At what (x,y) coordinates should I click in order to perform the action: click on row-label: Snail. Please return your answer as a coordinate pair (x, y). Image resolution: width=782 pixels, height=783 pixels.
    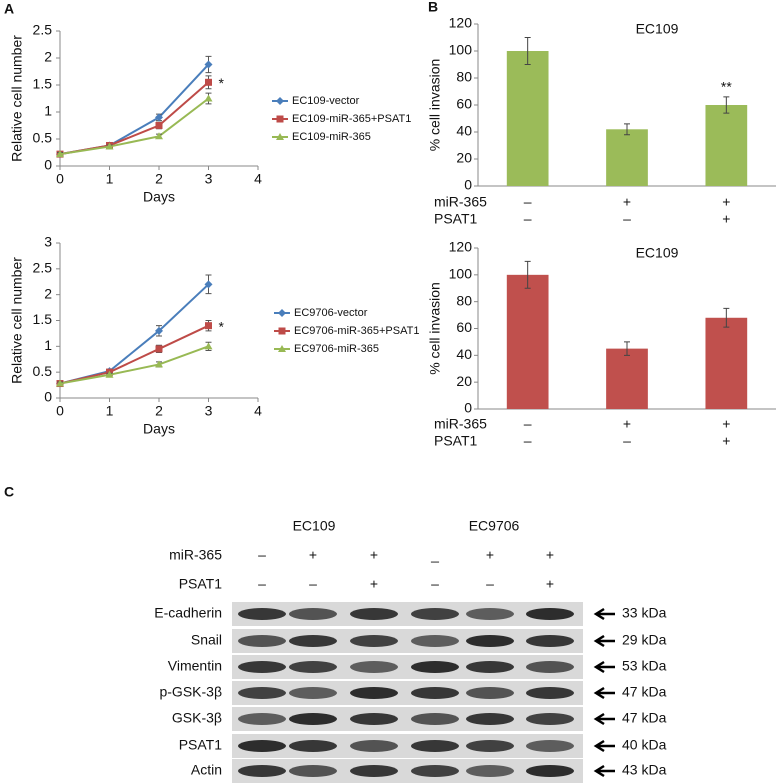
    Looking at the image, I should click on (206, 640).